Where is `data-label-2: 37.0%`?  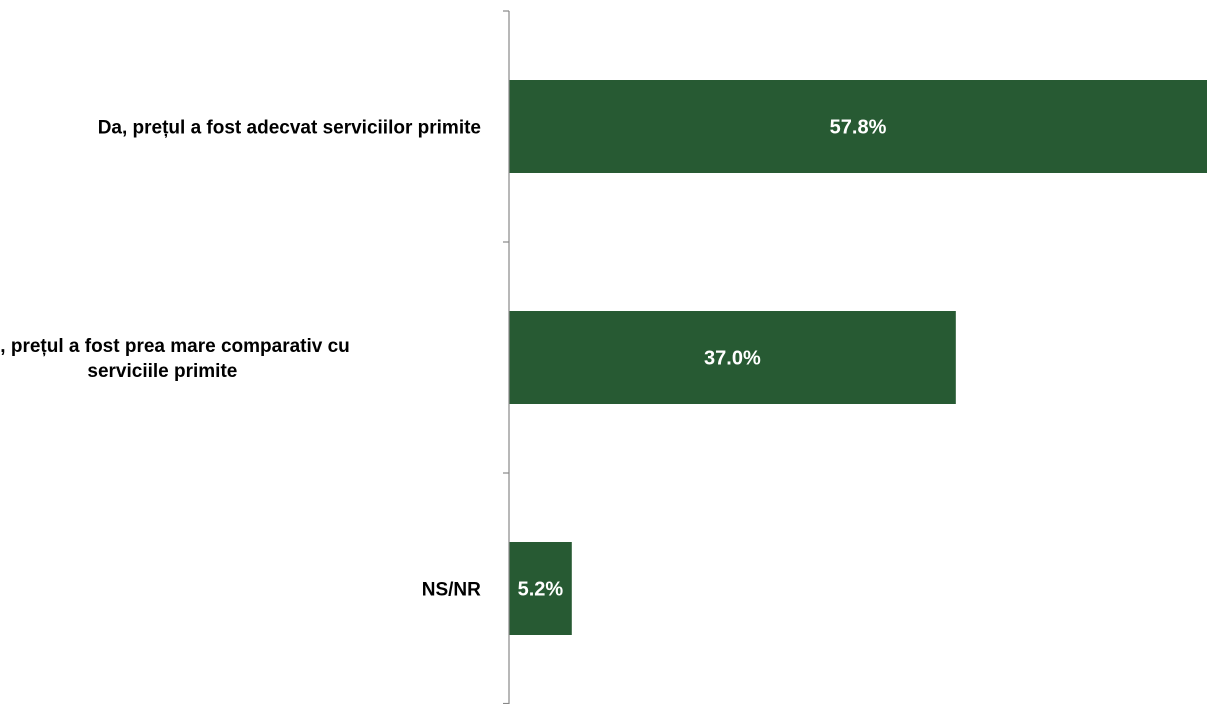
data-label-2: 37.0% is located at coordinates (732, 359).